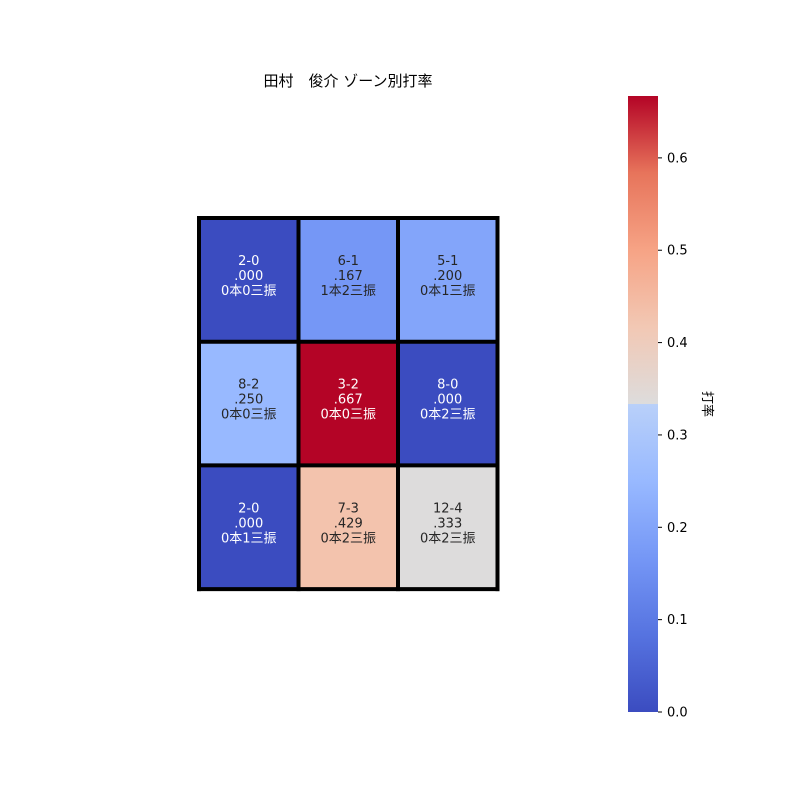  What do you see at coordinates (447, 276) in the screenshot?
I see `cell-average-label: .200` at bounding box center [447, 276].